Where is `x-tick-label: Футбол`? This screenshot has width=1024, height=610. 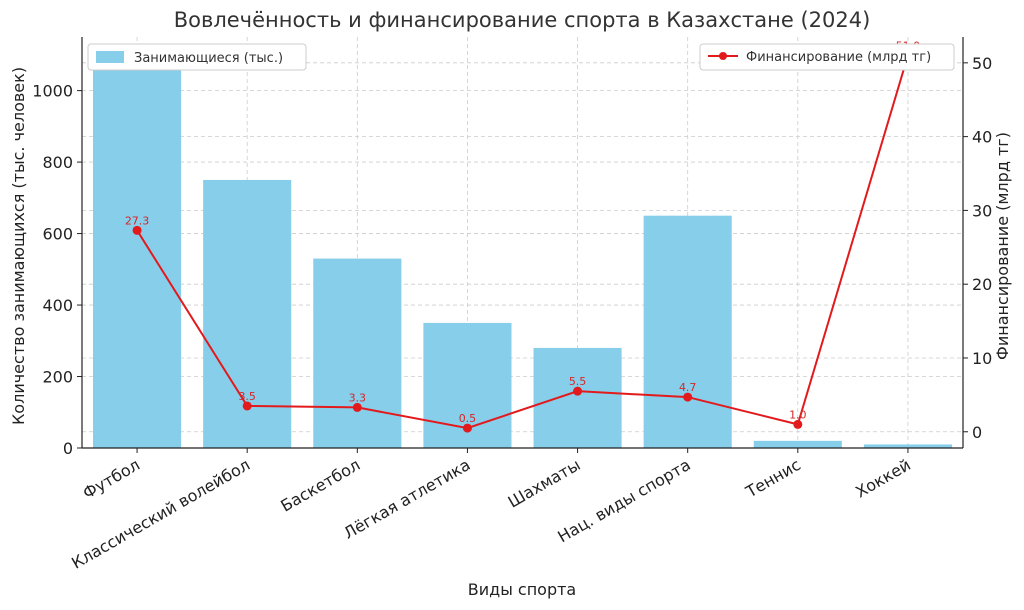
x-tick-label: Футбол is located at coordinates (111, 479).